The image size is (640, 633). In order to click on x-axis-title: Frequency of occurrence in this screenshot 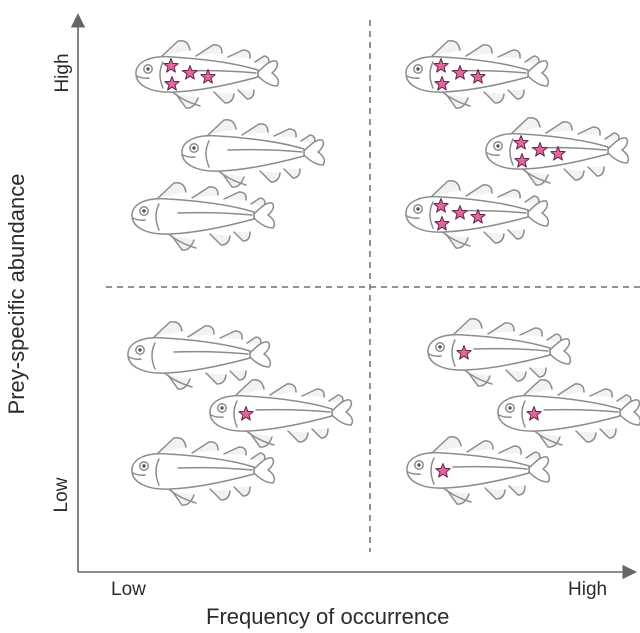, I will do `click(328, 616)`.